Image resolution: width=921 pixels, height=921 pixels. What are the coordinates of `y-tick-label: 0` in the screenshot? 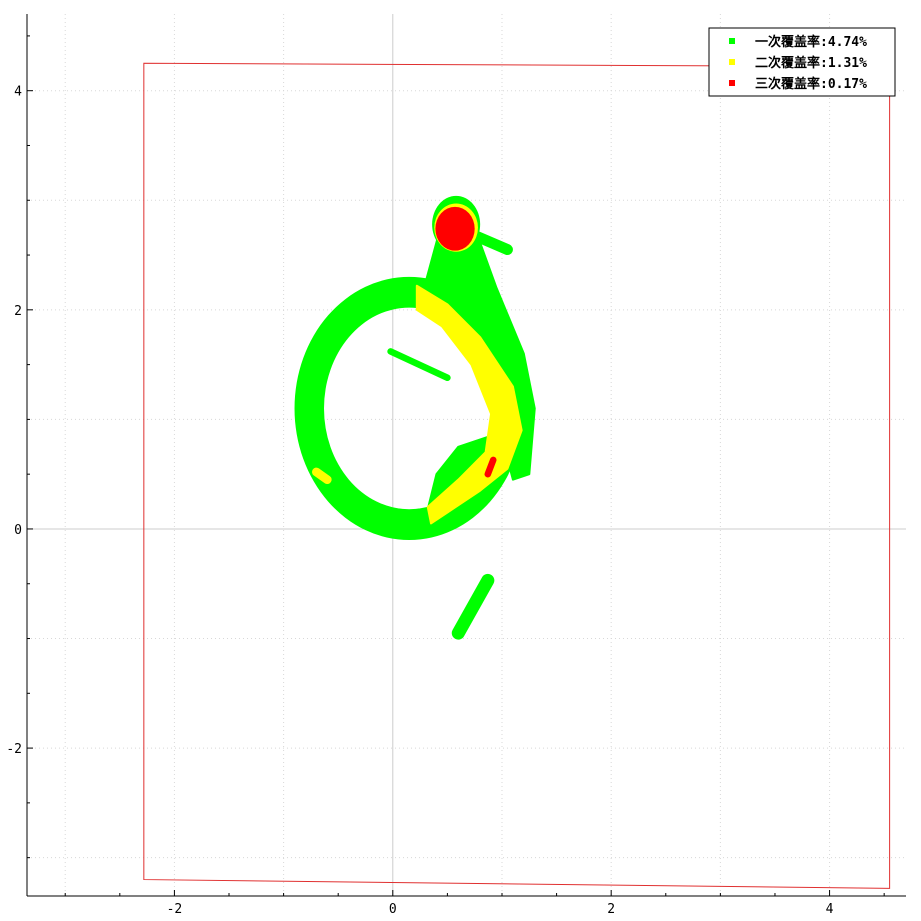 It's located at (18, 530).